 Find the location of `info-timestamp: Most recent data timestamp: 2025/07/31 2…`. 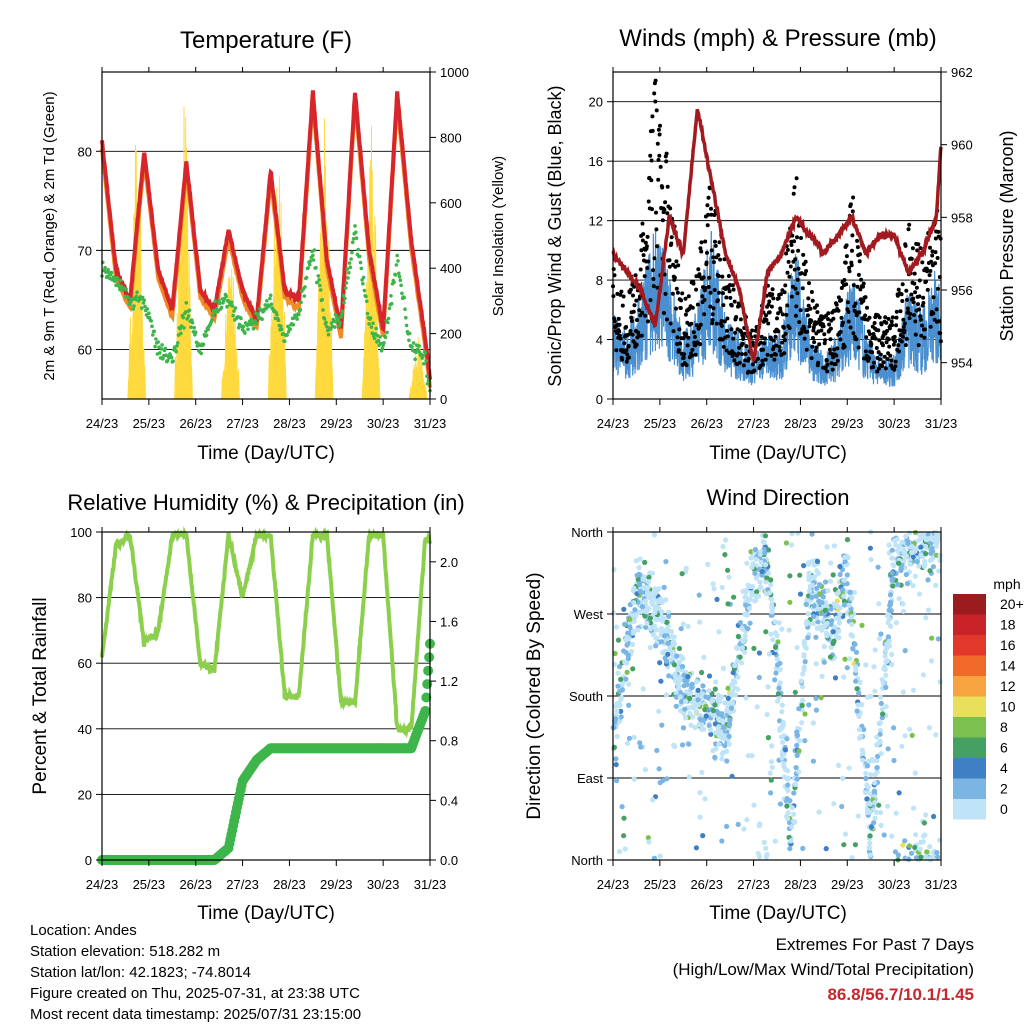

info-timestamp: Most recent data timestamp: 2025/07/31 2… is located at coordinates (196, 1014).